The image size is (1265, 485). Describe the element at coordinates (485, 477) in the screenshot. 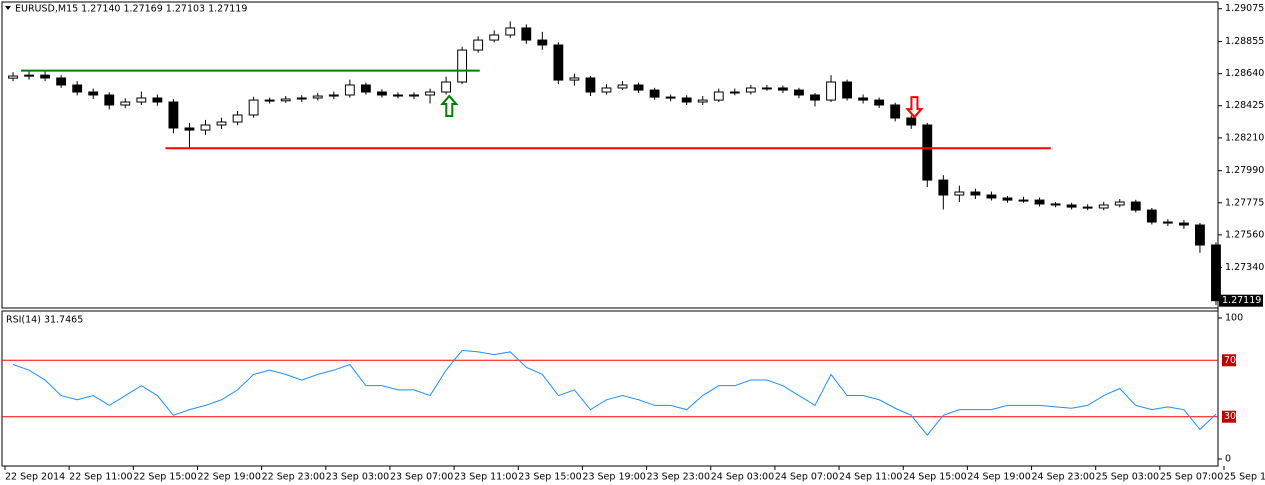

I see `x-tick-label: 23 Sep 11:00` at that location.